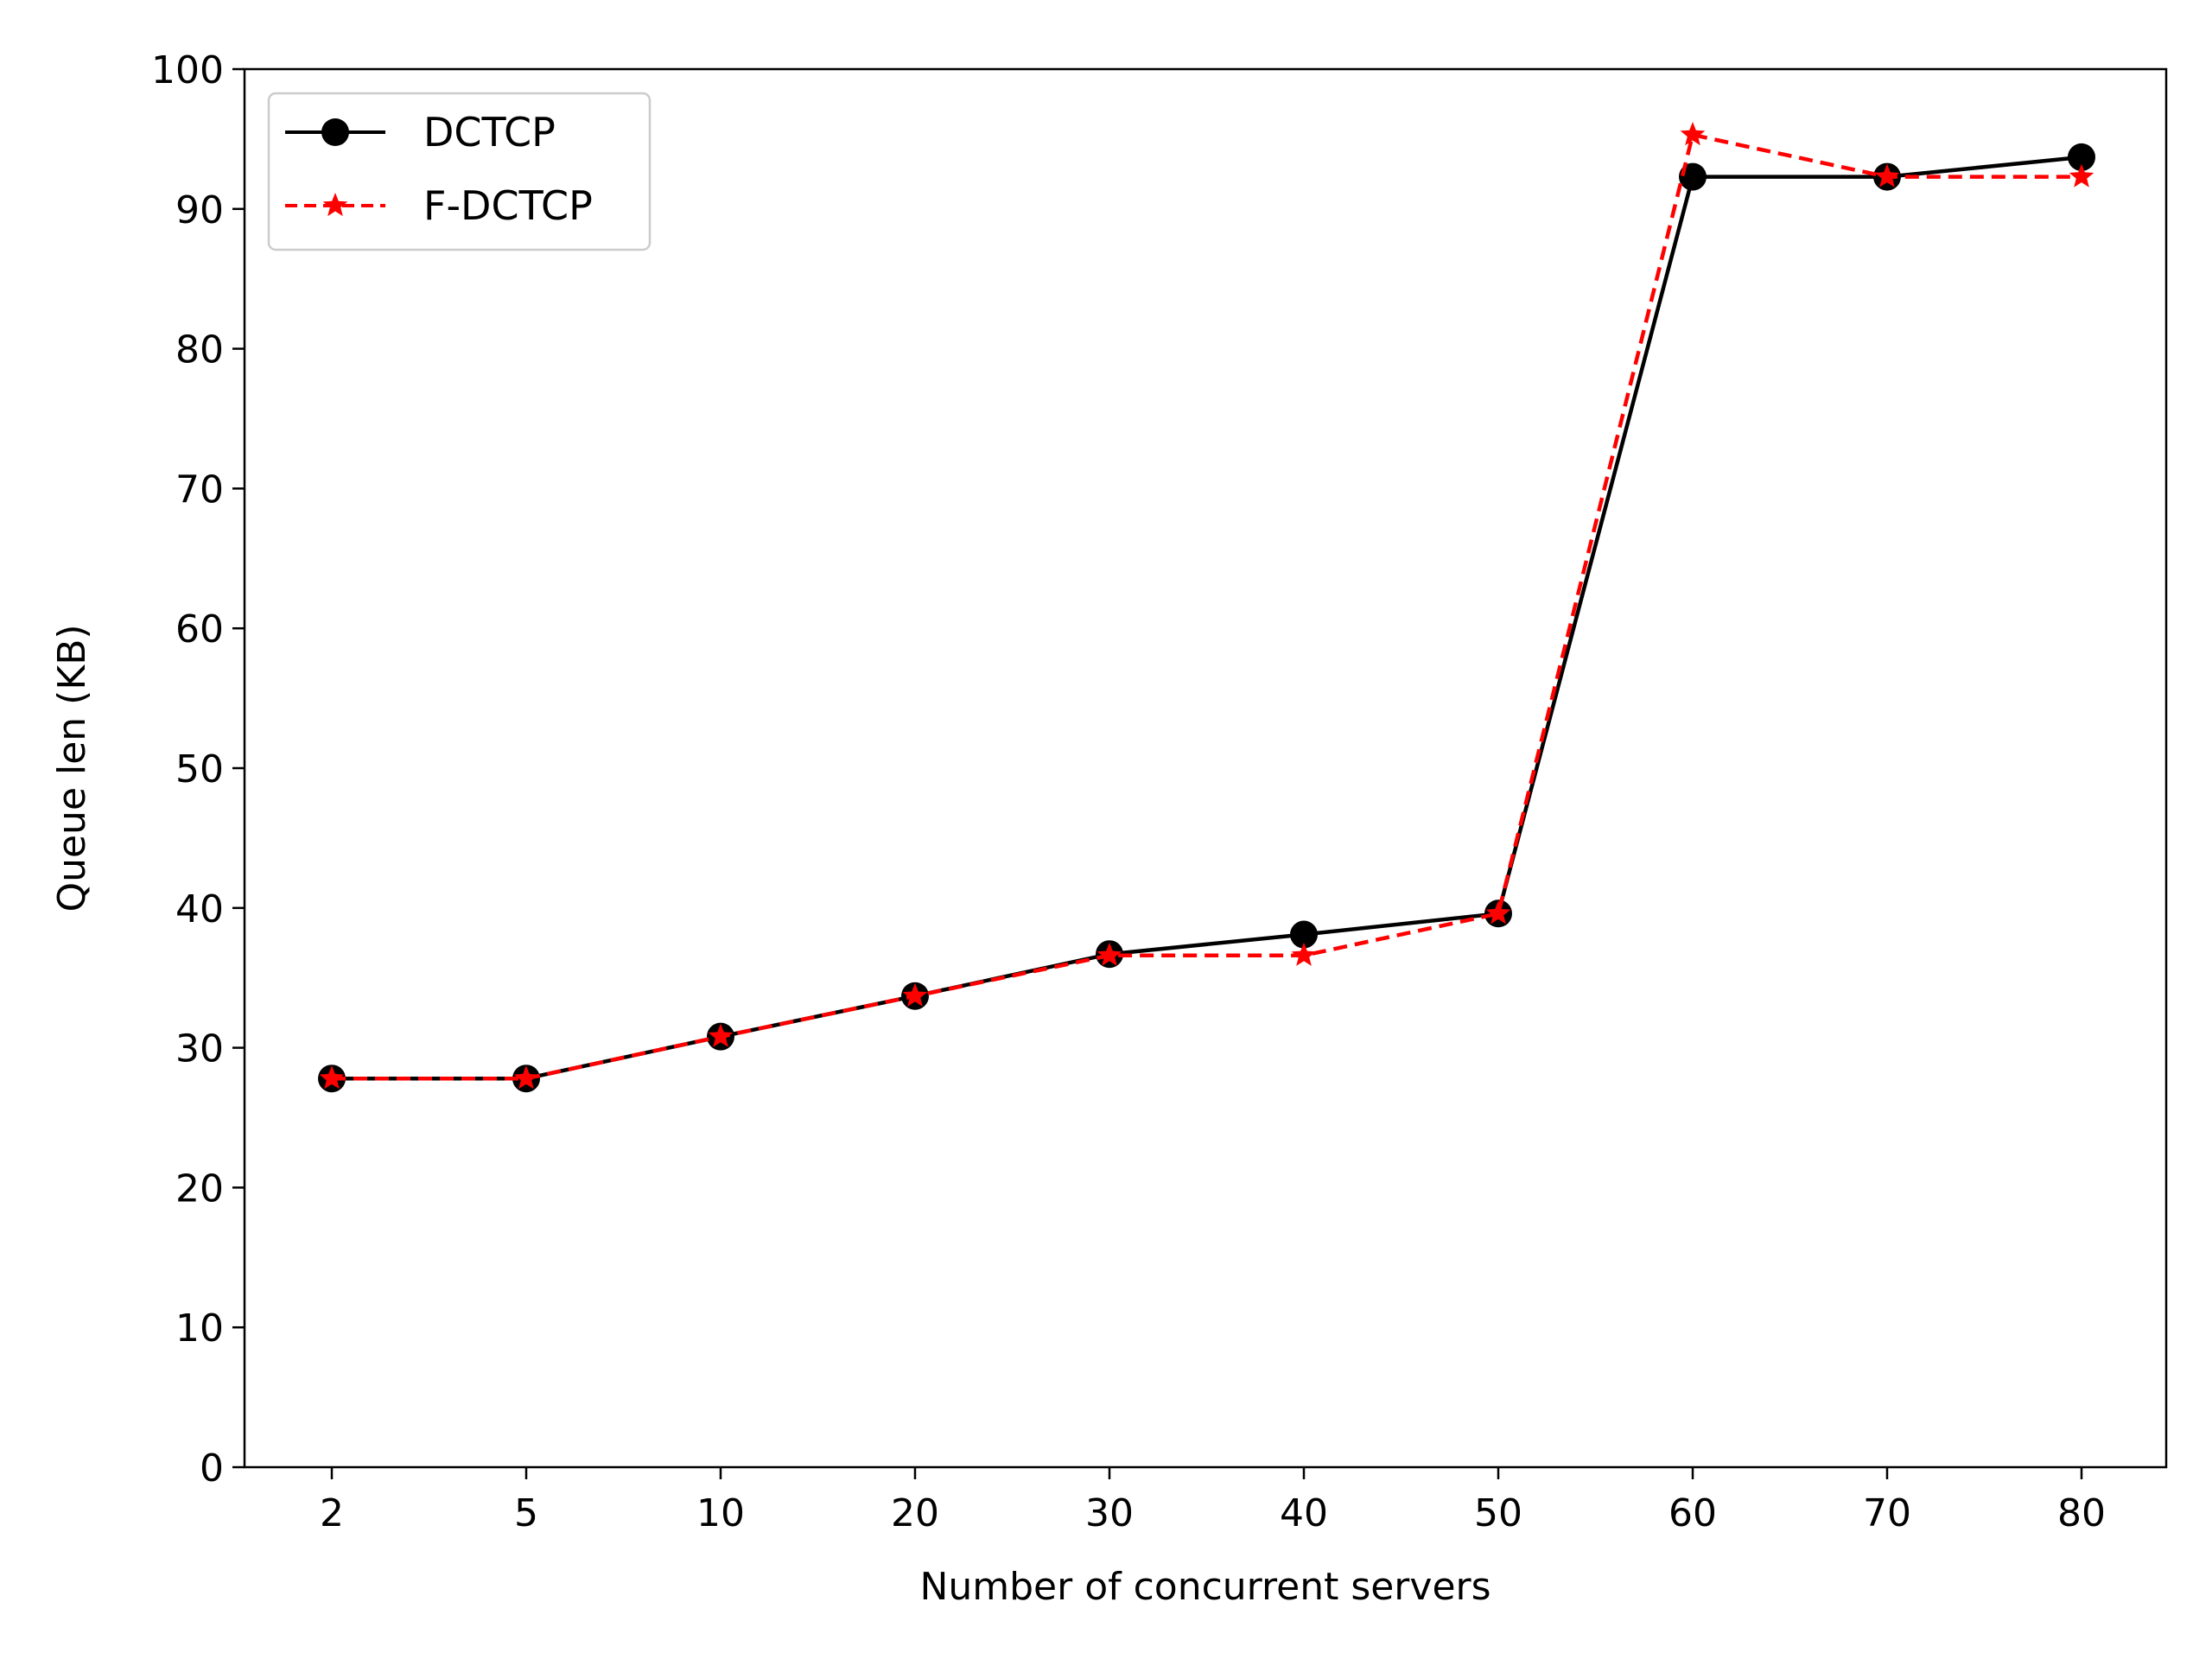 This screenshot has height=1659, width=2212. Describe the element at coordinates (1887, 1513) in the screenshot. I see `x-tick-label: 70` at that location.